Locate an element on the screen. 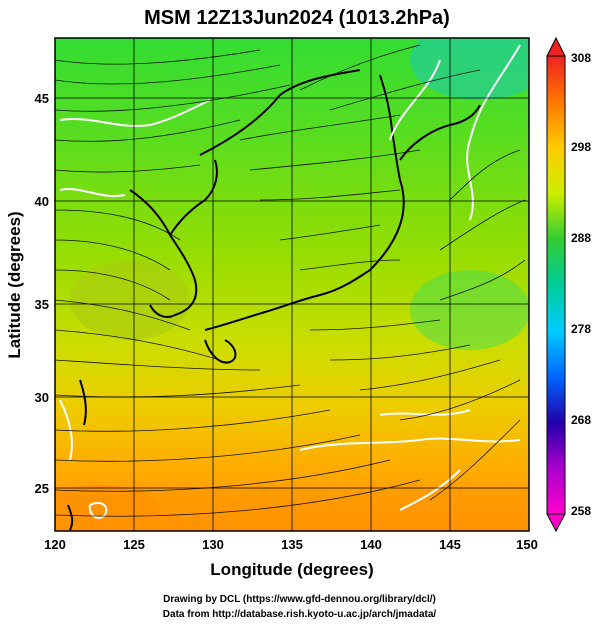  y-tick-label: 40 is located at coordinates (42, 201).